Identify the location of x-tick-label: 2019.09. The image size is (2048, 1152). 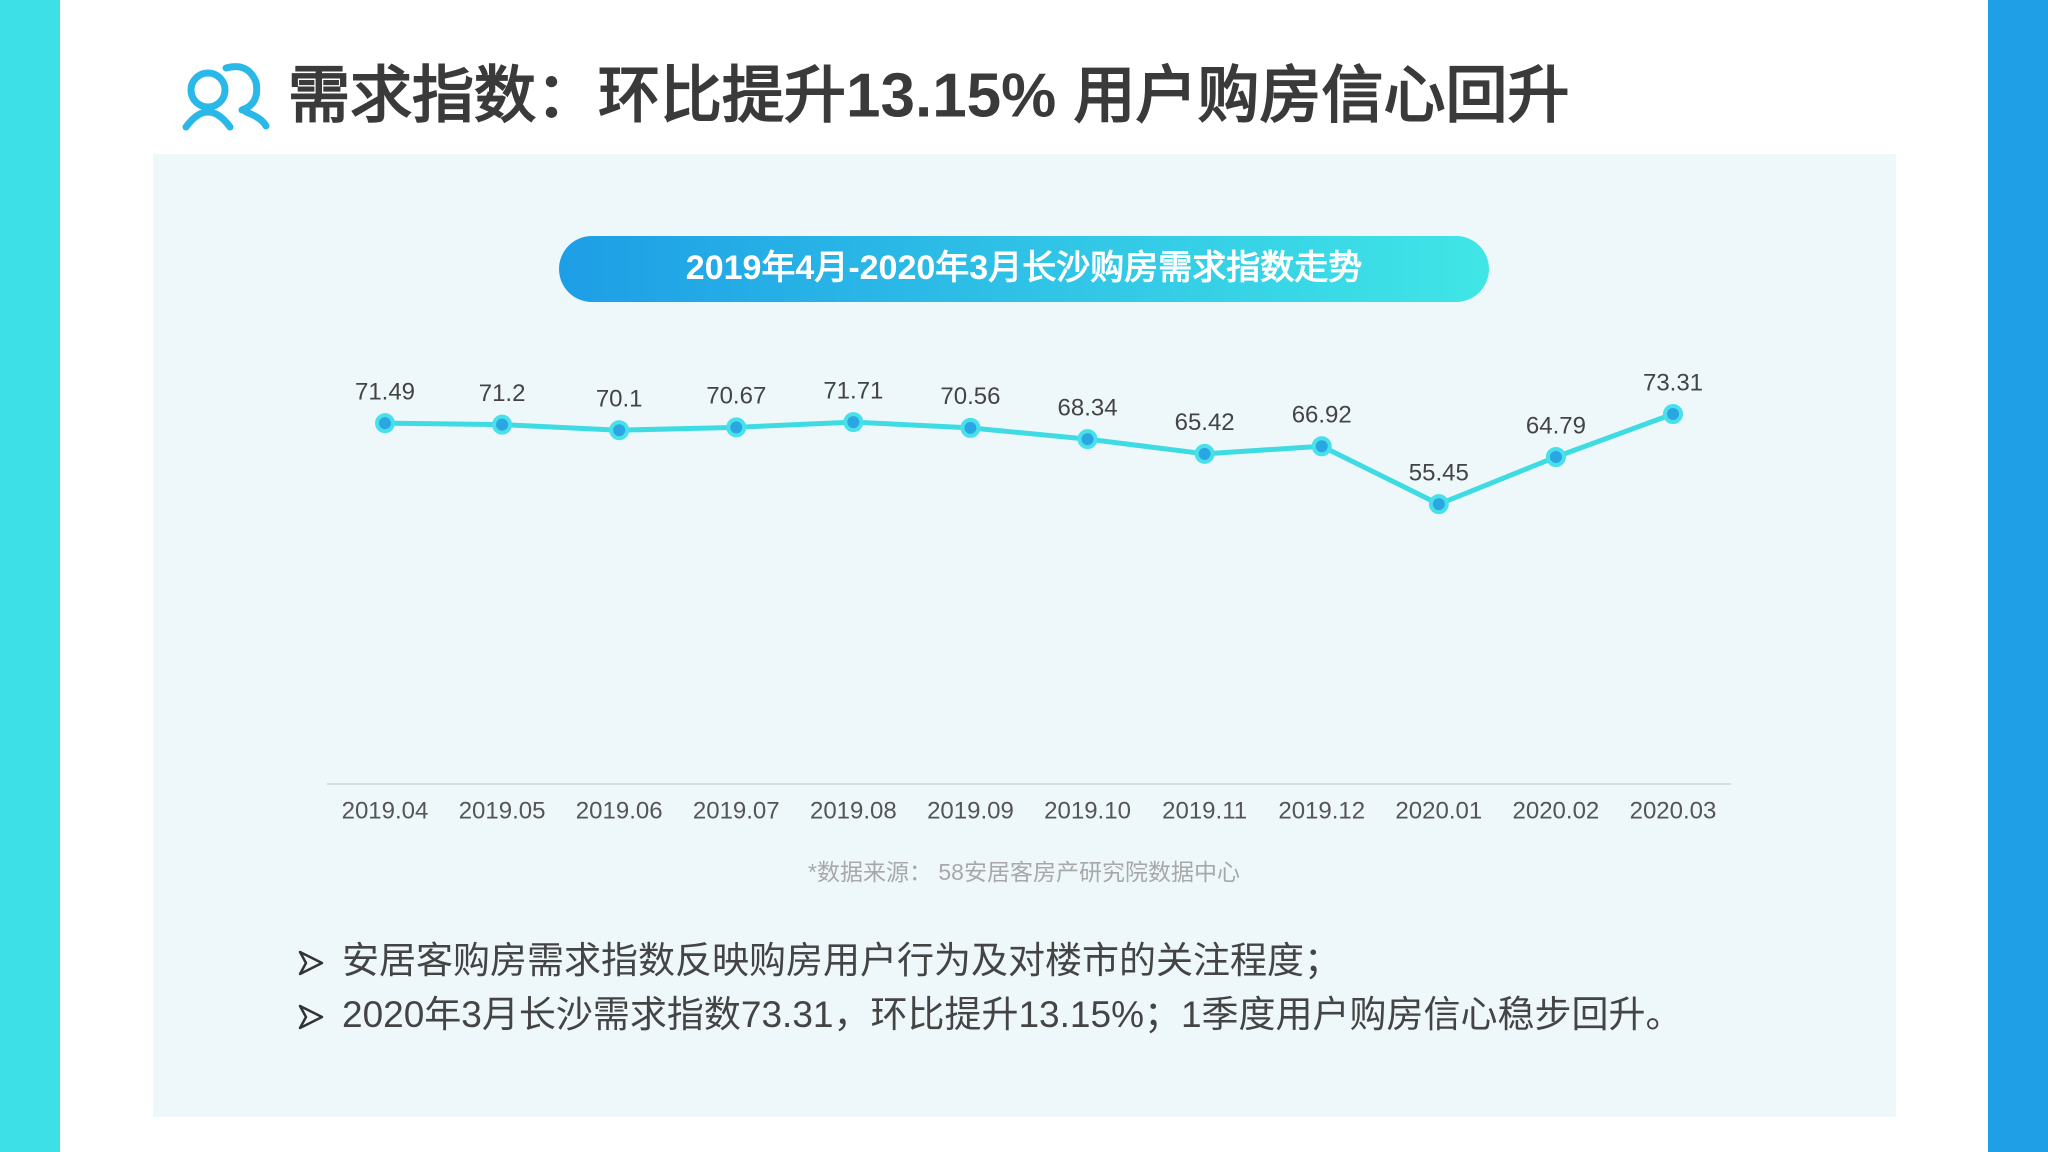
(970, 810).